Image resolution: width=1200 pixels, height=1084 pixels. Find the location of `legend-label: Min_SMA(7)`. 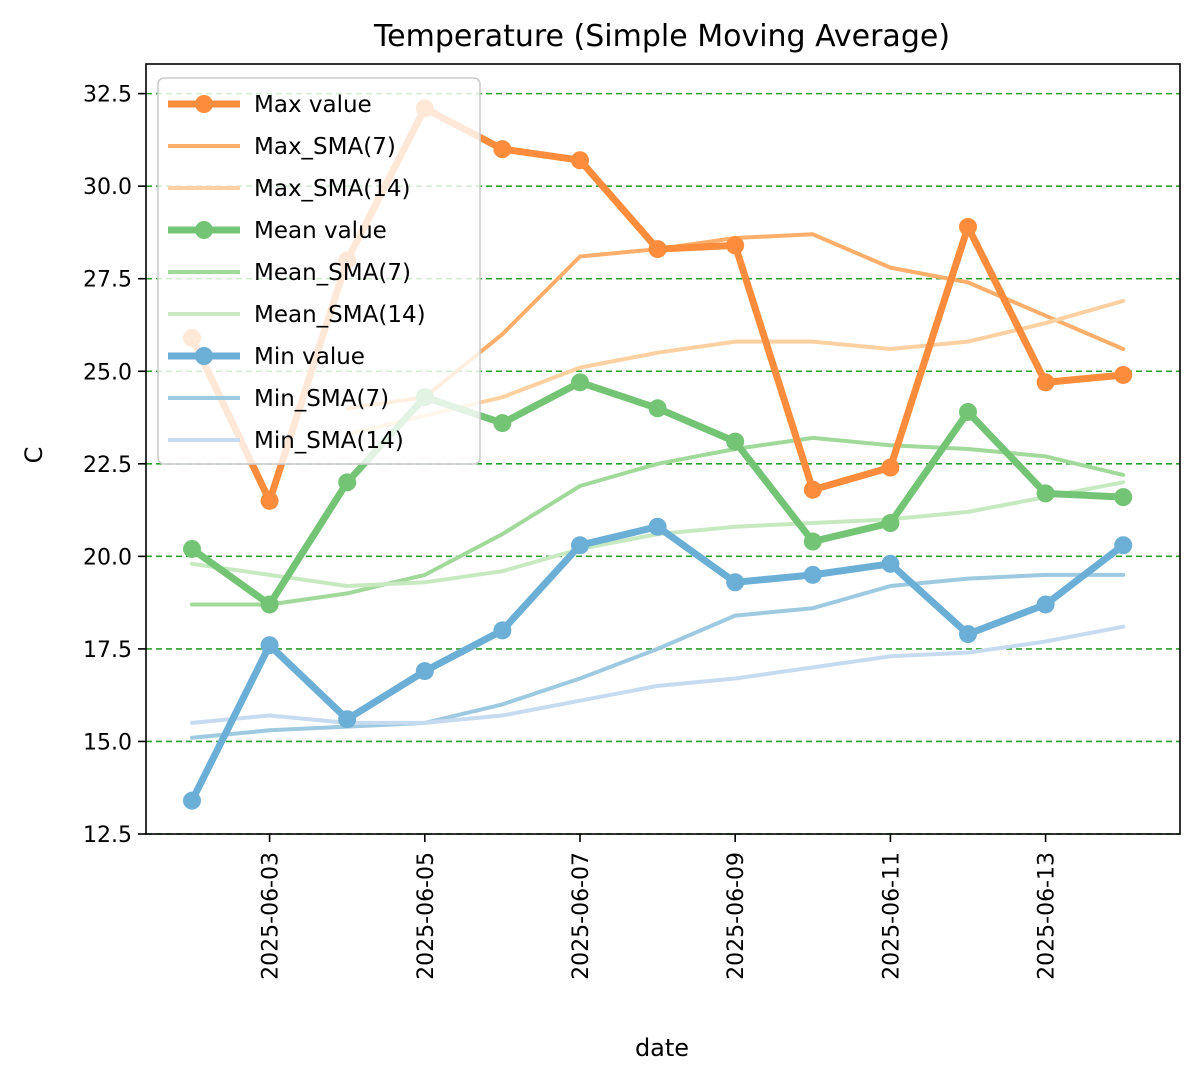

legend-label: Min_SMA(7) is located at coordinates (321, 399).